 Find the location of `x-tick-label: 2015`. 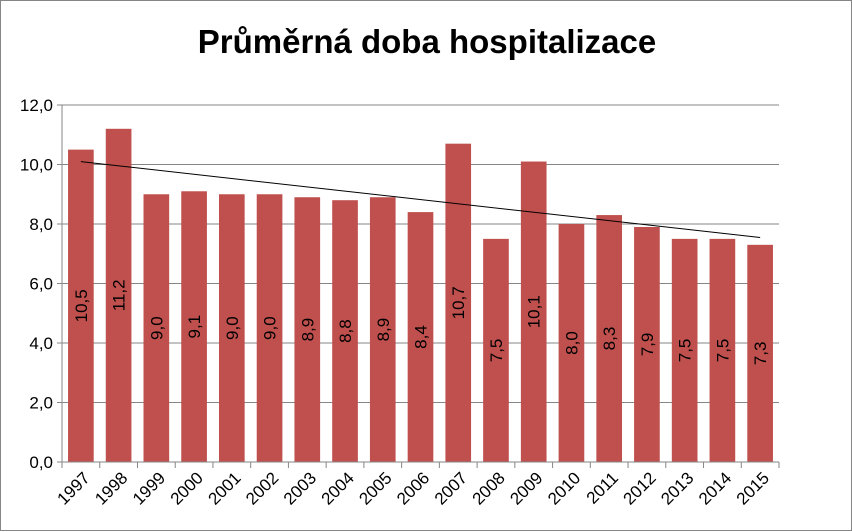

x-tick-label: 2015 is located at coordinates (753, 488).